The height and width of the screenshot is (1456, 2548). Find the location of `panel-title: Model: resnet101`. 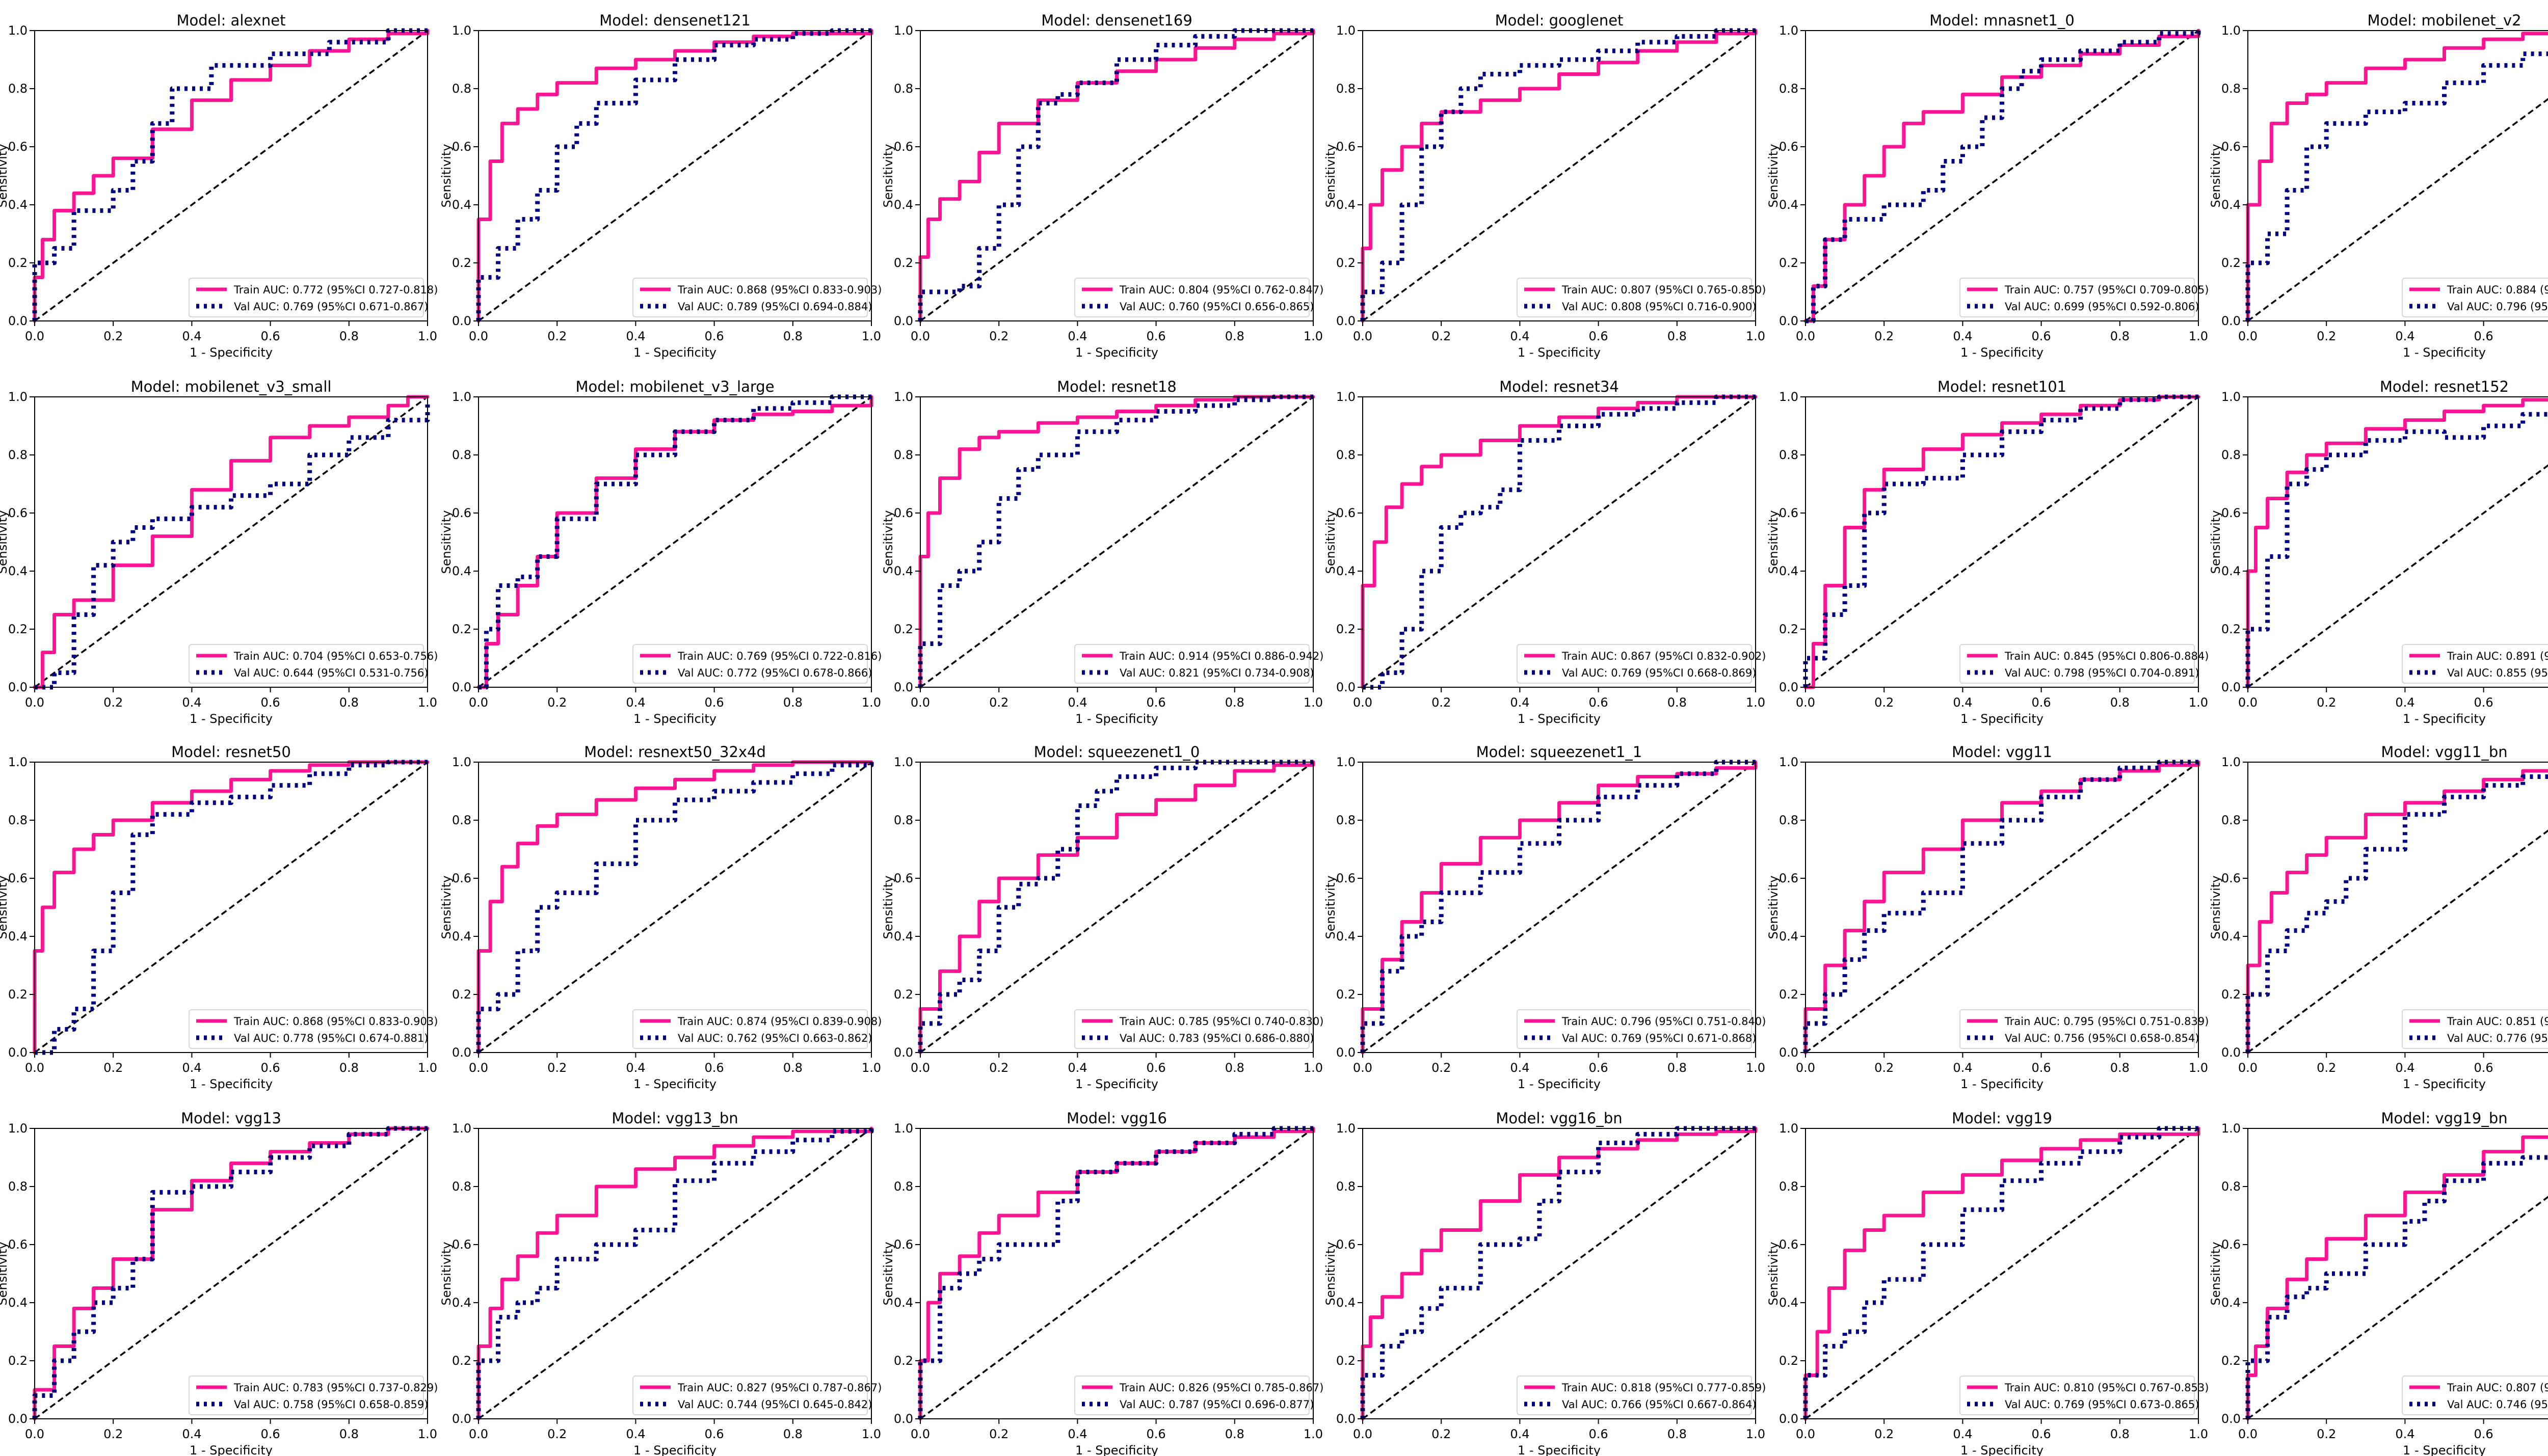

panel-title: Model: resnet101 is located at coordinates (2001, 386).